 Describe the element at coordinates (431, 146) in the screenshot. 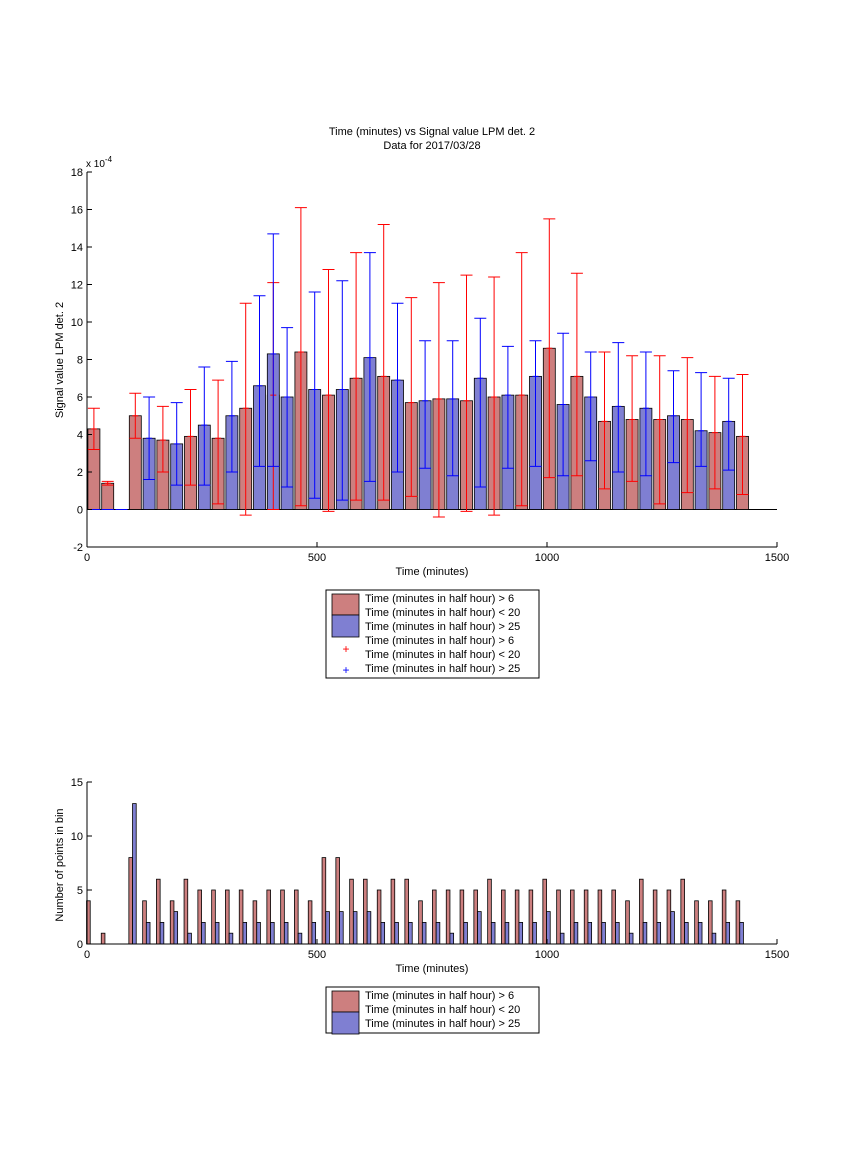

I see `chart-subtitle: Data for 2017/03/28` at that location.